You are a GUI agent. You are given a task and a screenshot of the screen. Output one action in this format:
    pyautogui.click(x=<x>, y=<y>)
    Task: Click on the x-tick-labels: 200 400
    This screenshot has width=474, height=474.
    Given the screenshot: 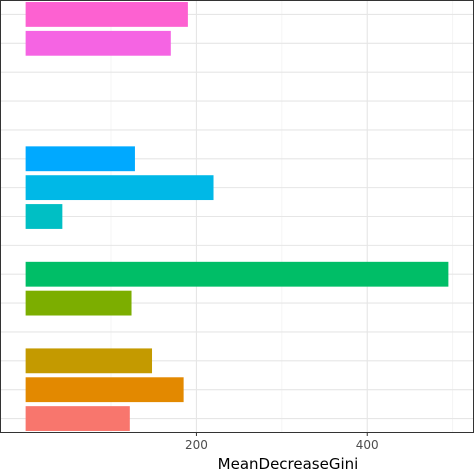 What is the action you would take?
    pyautogui.click(x=282, y=442)
    